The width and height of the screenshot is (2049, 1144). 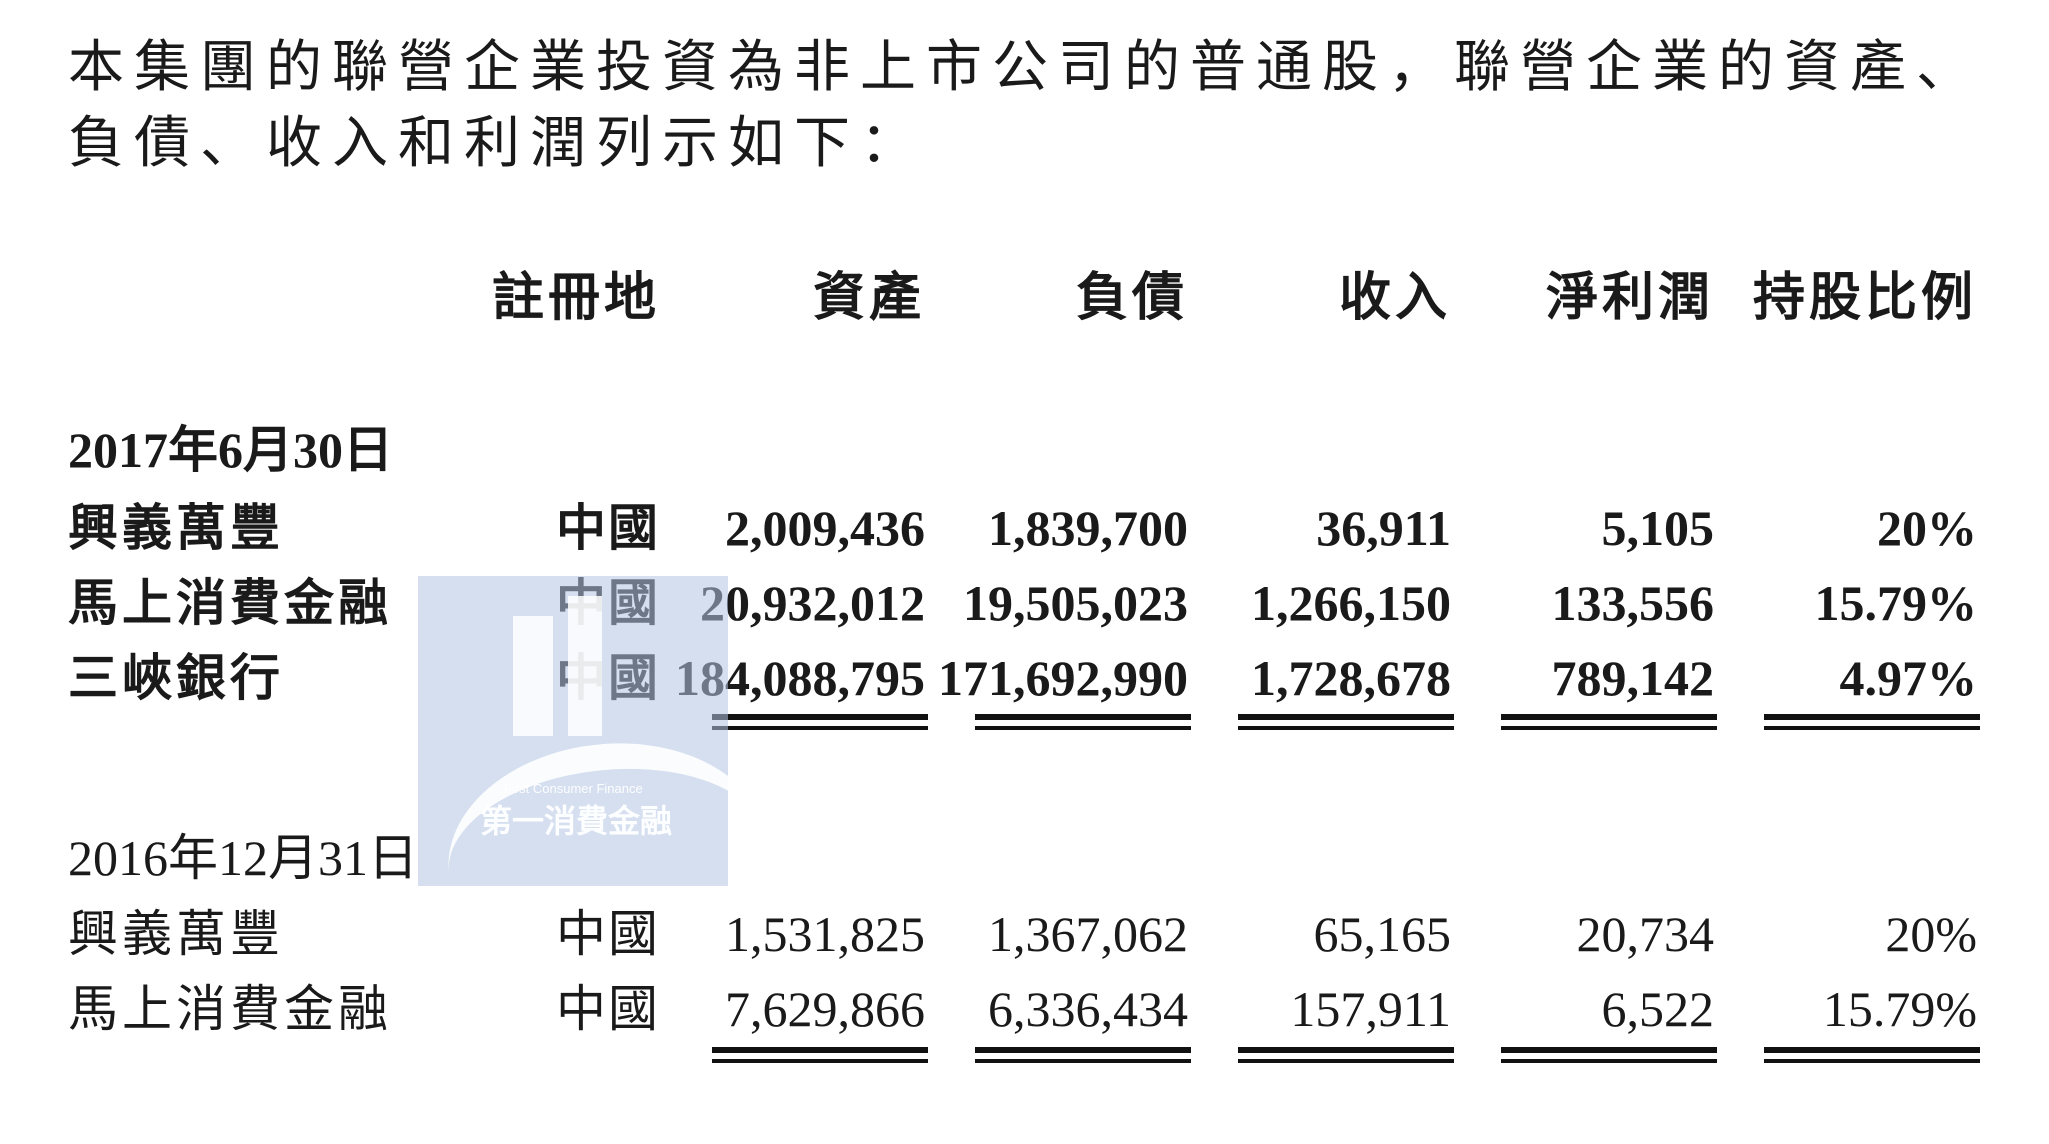 What do you see at coordinates (825, 934) in the screenshot?
I see `assets-cell: 1,531,825` at bounding box center [825, 934].